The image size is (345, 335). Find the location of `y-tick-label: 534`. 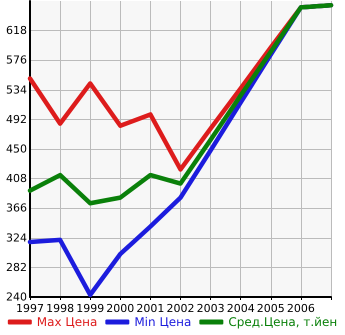

y-tick-label: 534 is located at coordinates (16, 89).